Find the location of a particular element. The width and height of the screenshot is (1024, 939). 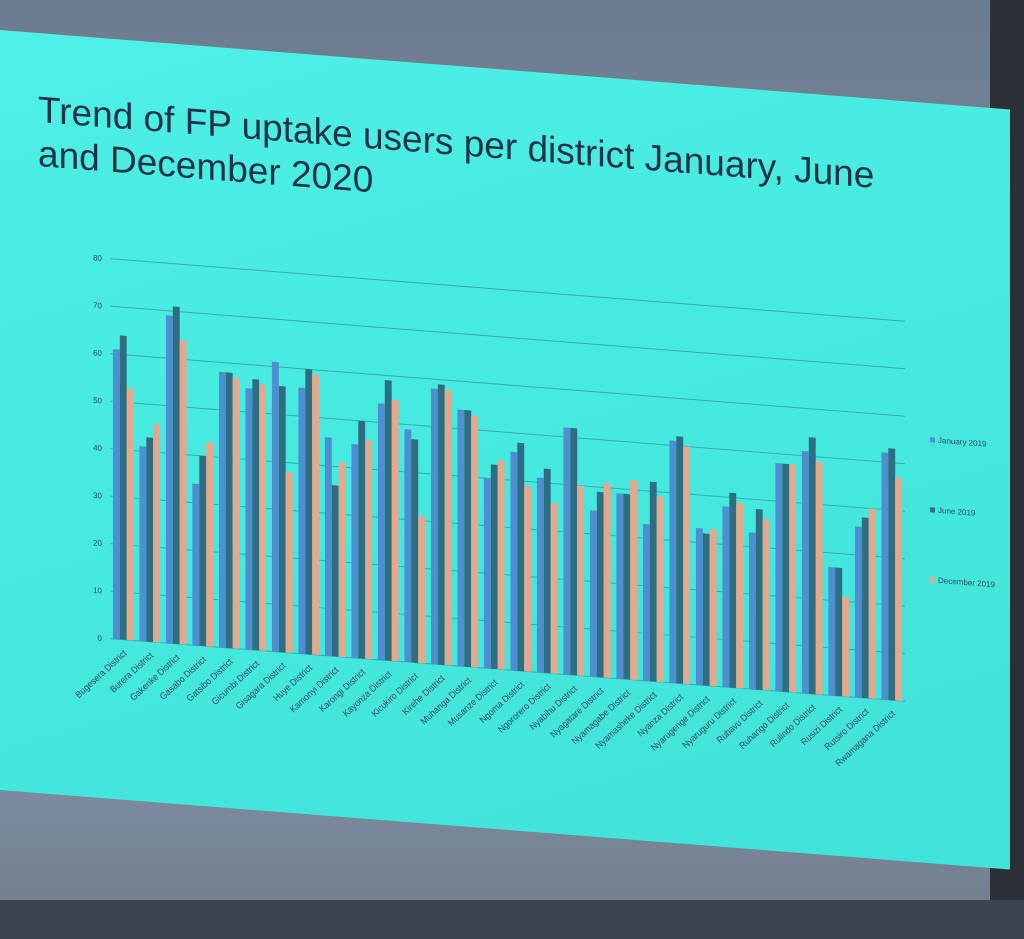

y-tick-label: 40 is located at coordinates (97, 448).